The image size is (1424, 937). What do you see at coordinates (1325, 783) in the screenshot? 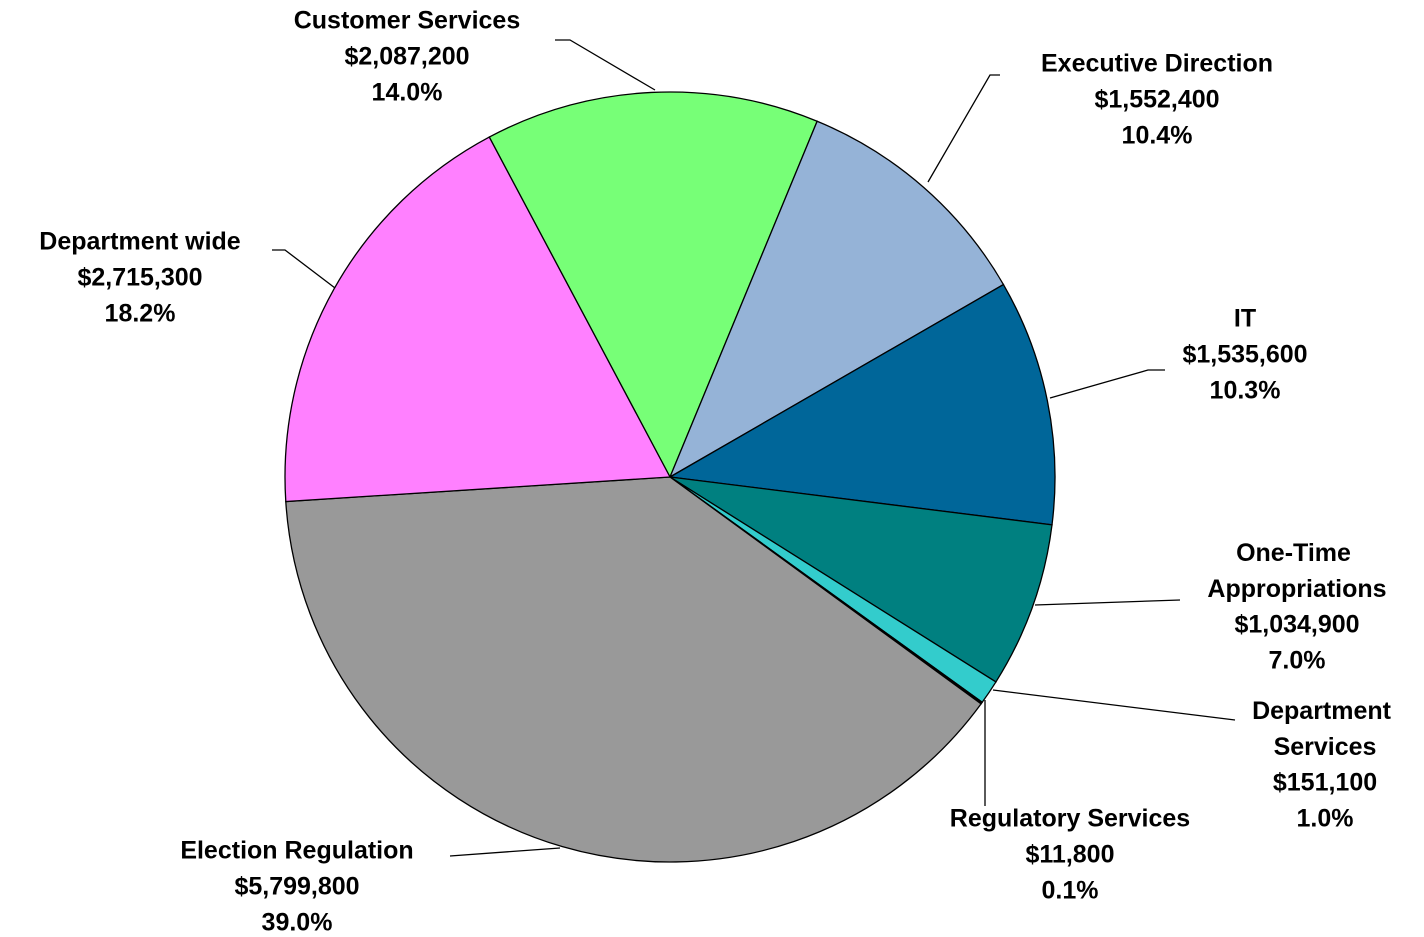
I see `value-label: $151,100` at bounding box center [1325, 783].